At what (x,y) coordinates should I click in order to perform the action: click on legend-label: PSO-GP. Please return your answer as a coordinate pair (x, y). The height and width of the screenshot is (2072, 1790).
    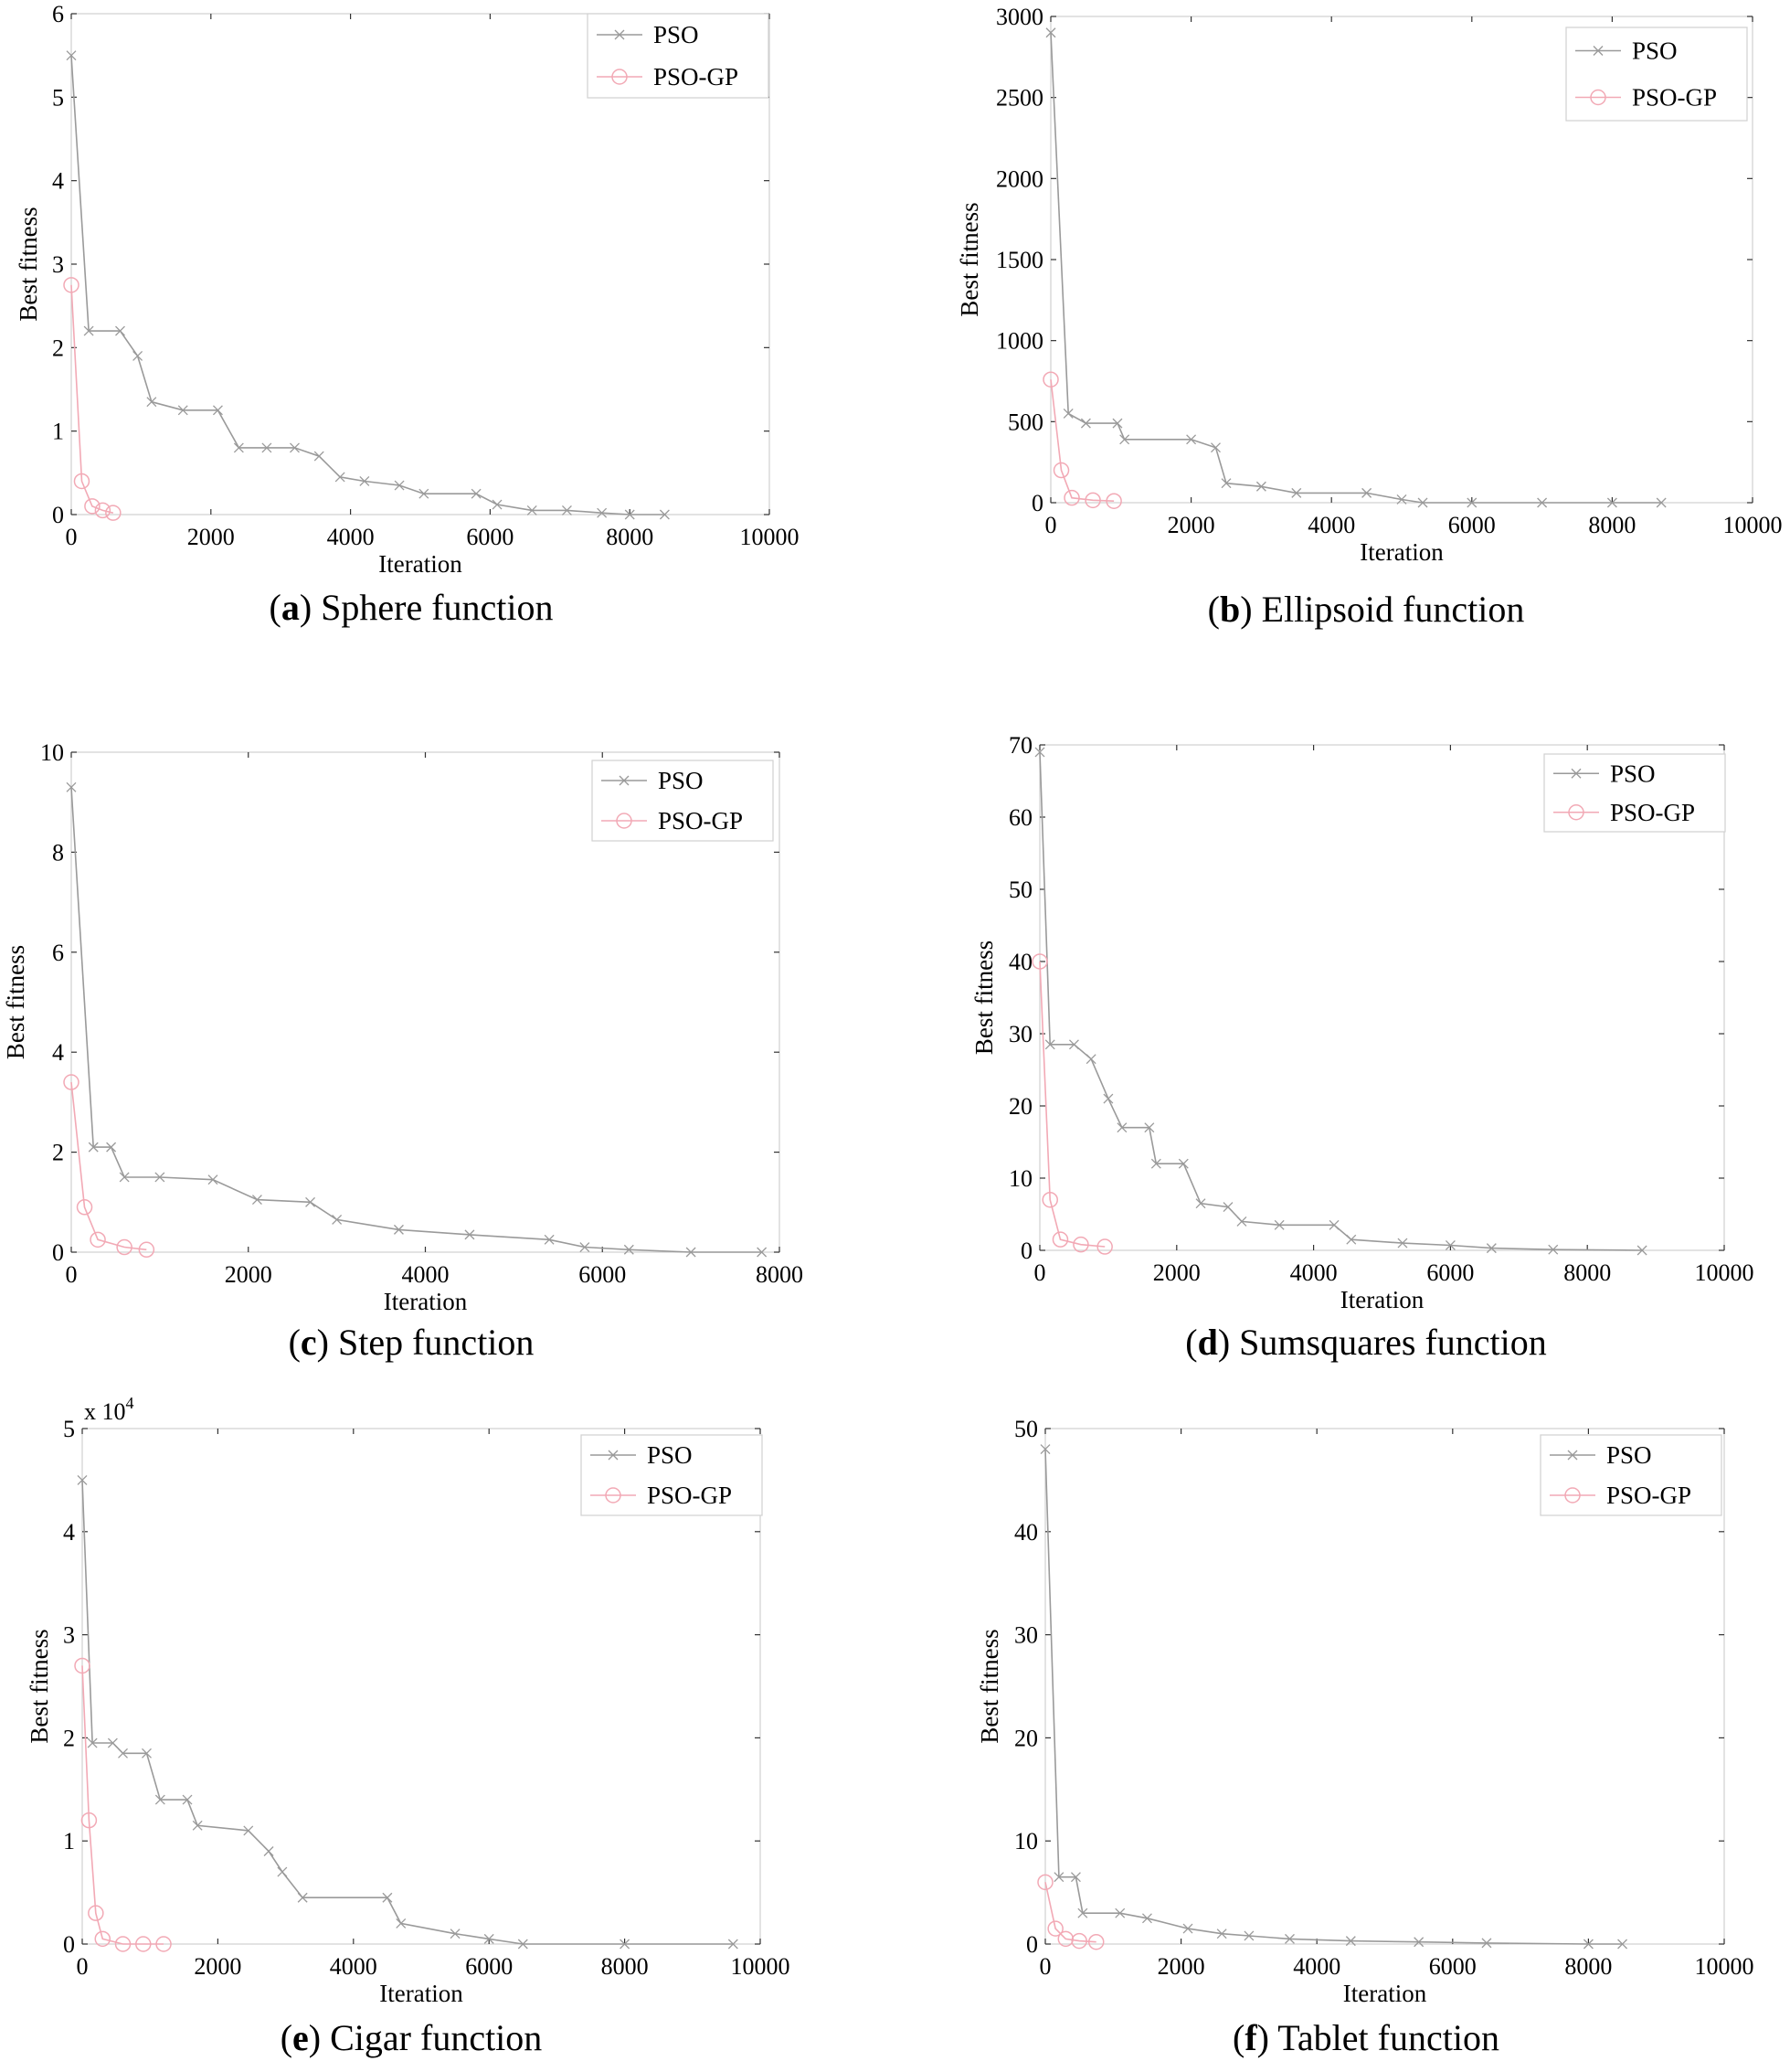
    Looking at the image, I should click on (689, 1495).